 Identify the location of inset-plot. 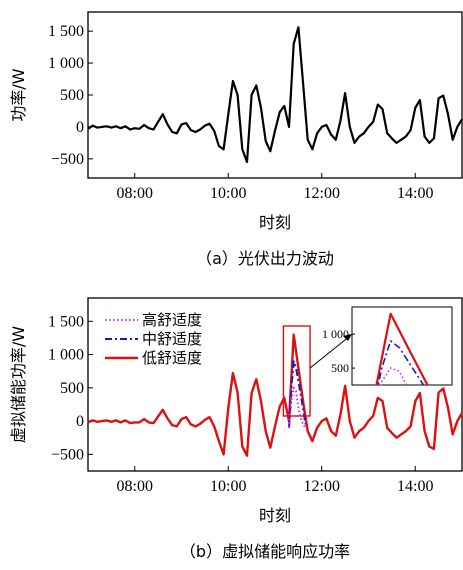
(402, 348).